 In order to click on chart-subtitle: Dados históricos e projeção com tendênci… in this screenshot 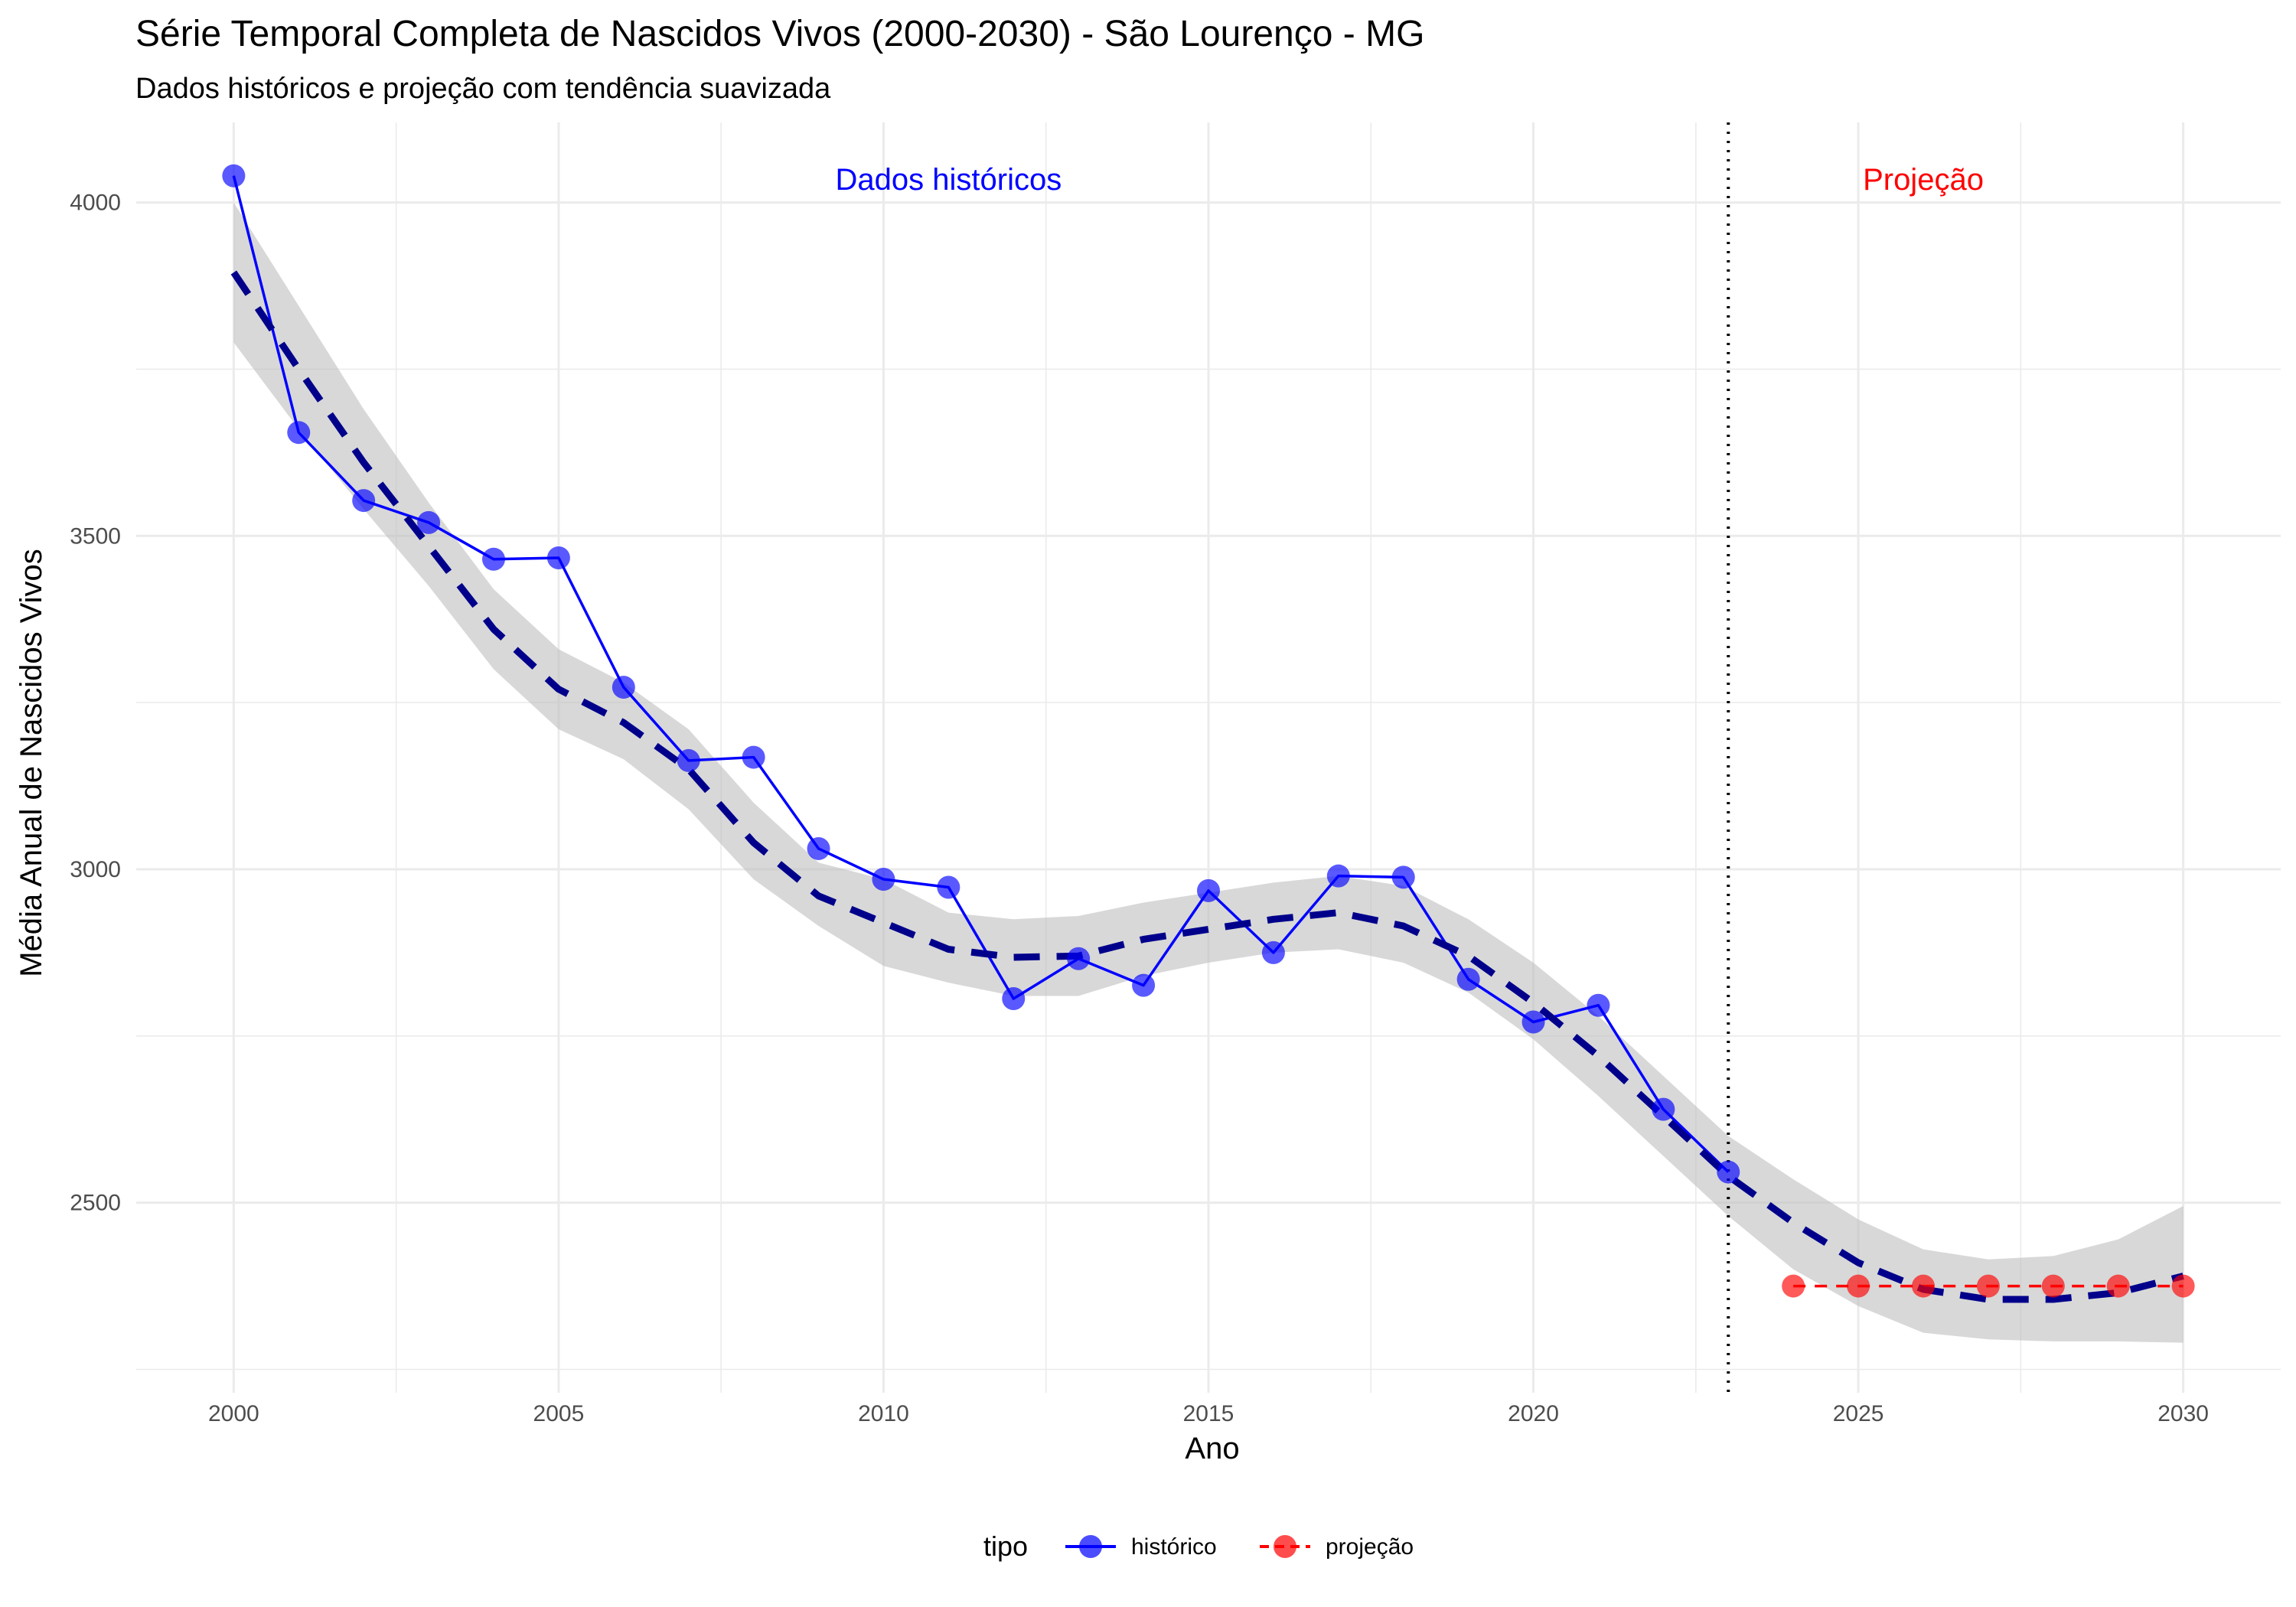, I will do `click(483, 89)`.